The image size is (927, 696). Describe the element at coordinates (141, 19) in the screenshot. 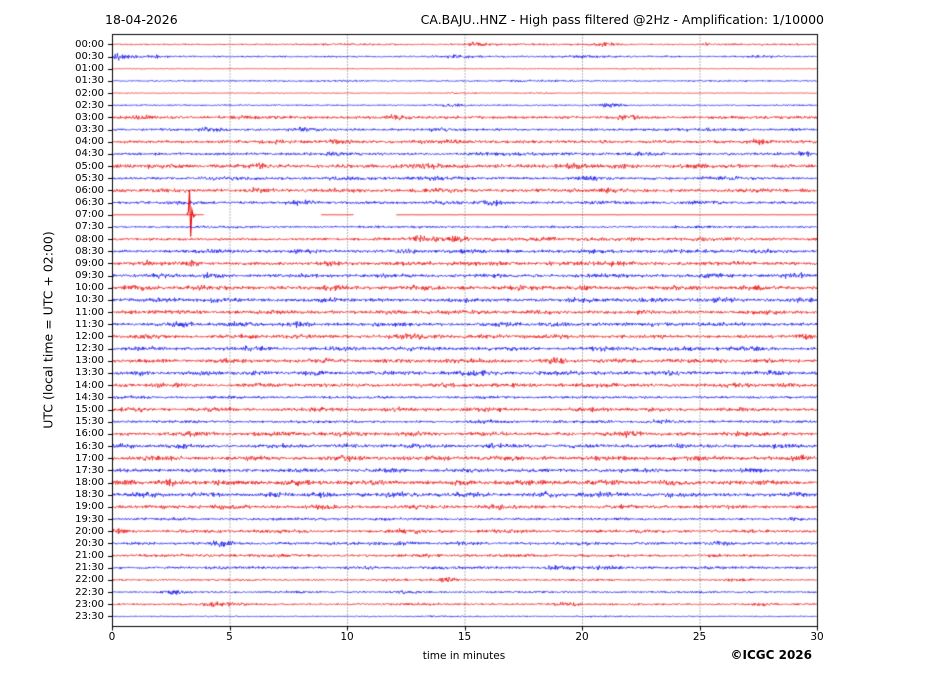

I see `header-date: 18-04-2026` at that location.